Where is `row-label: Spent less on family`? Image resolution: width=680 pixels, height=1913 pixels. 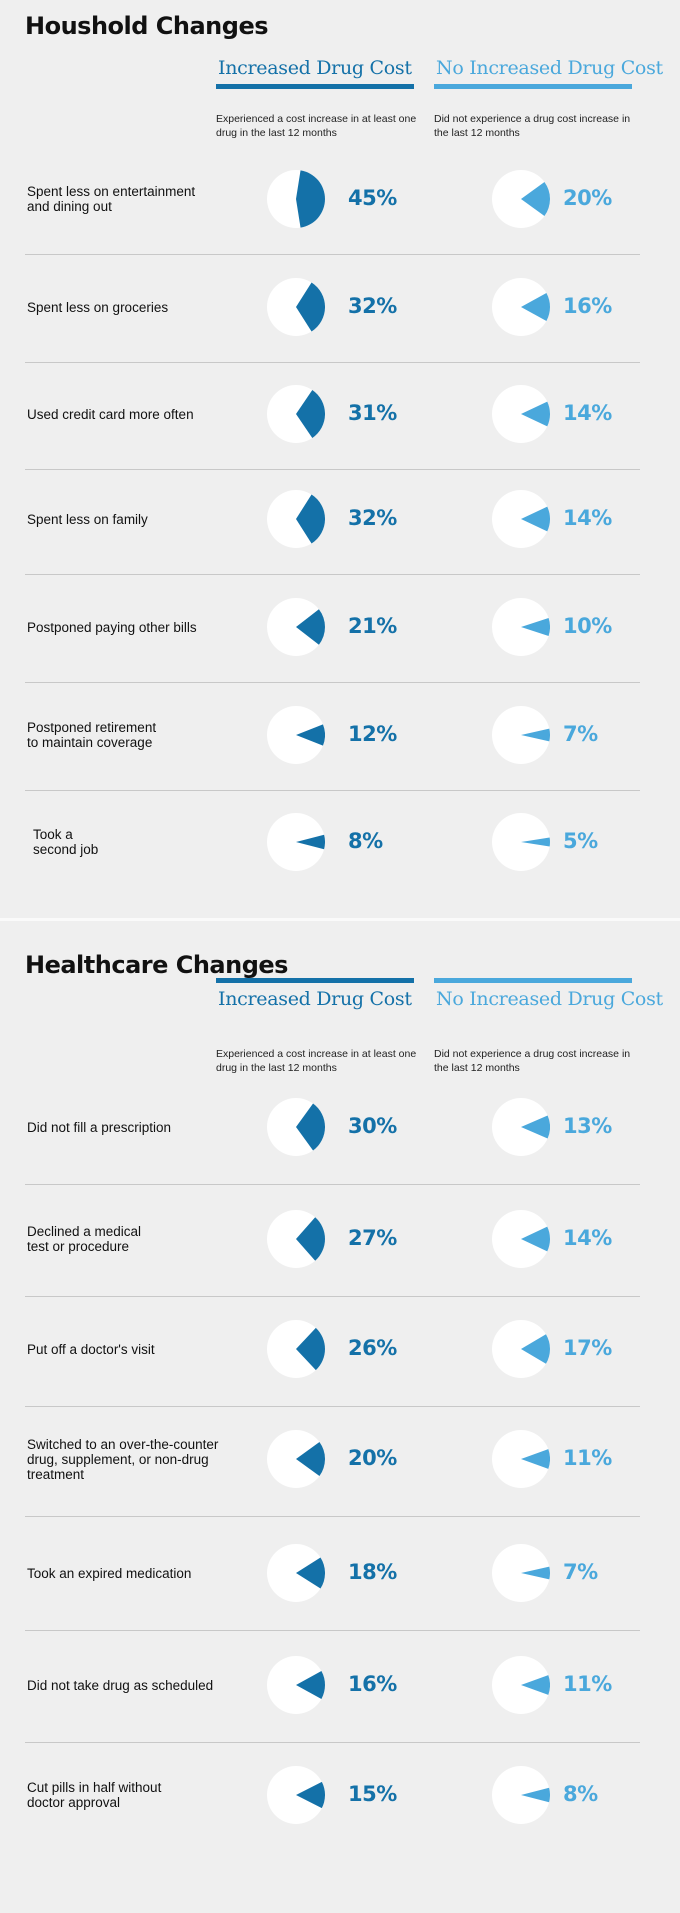 row-label: Spent less on family is located at coordinates (87, 519).